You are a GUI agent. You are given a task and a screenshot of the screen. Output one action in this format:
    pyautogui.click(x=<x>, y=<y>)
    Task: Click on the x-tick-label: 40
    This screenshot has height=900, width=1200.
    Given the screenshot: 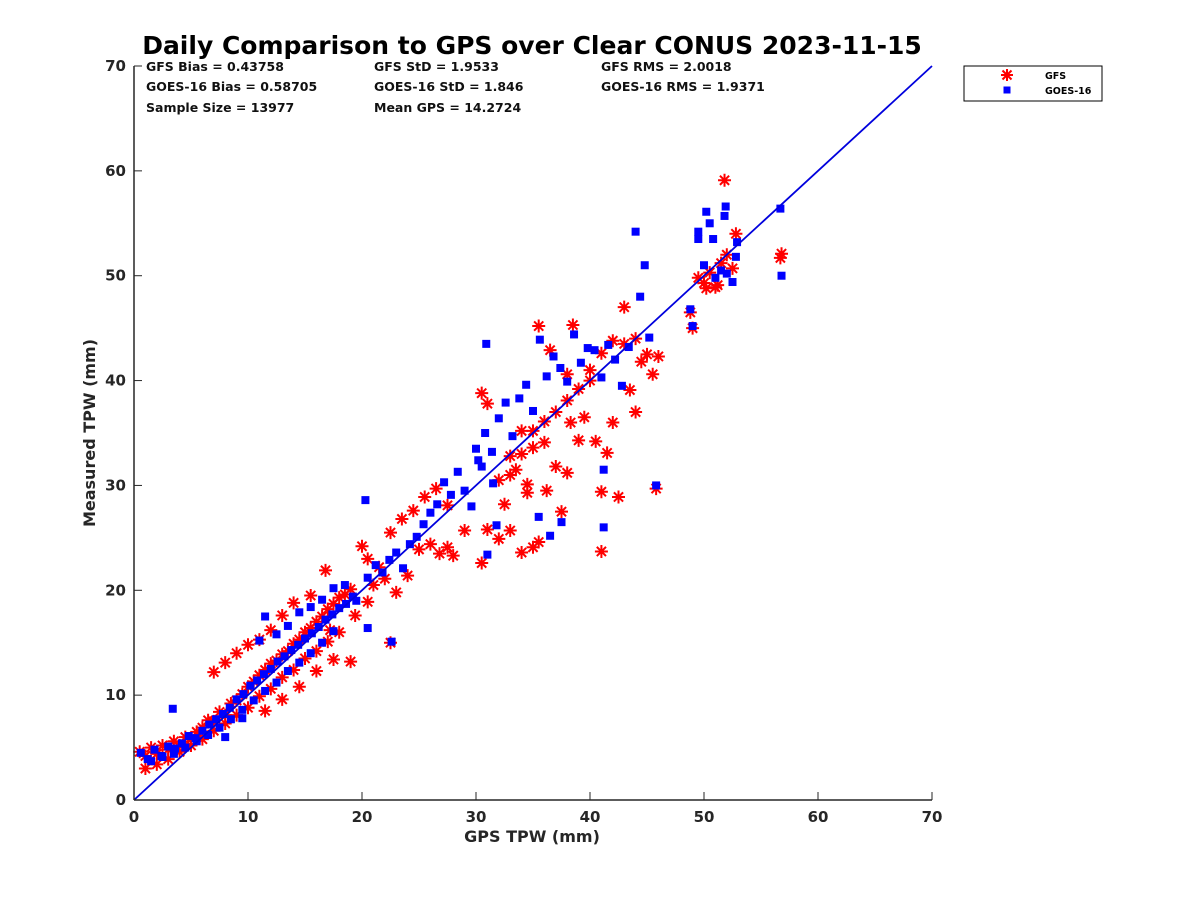 What is the action you would take?
    pyautogui.click(x=590, y=817)
    